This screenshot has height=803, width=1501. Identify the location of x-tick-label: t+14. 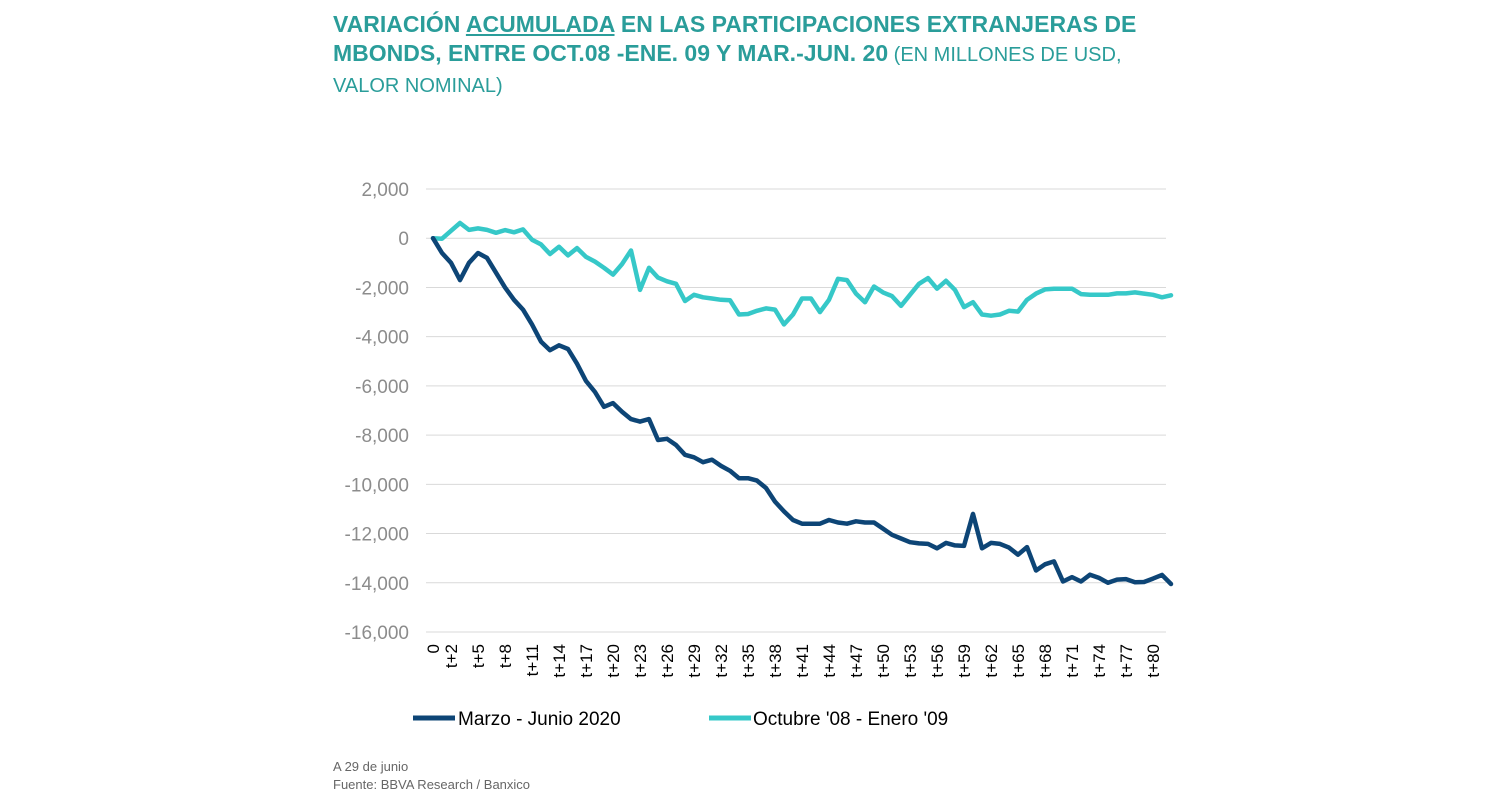
(559, 661).